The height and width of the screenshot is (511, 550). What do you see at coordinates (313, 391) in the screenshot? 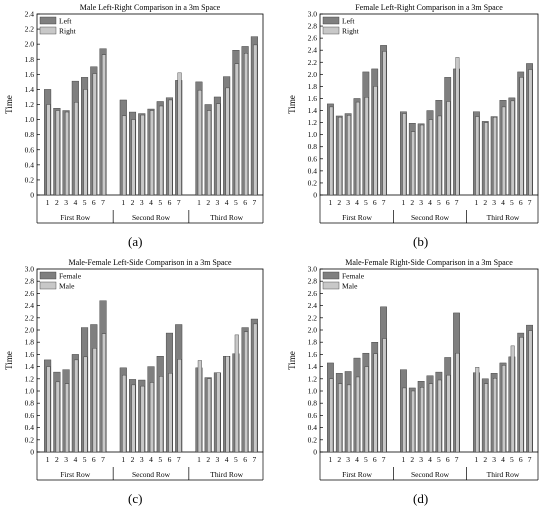
I see `y-tick-label: 1.0` at bounding box center [313, 391].